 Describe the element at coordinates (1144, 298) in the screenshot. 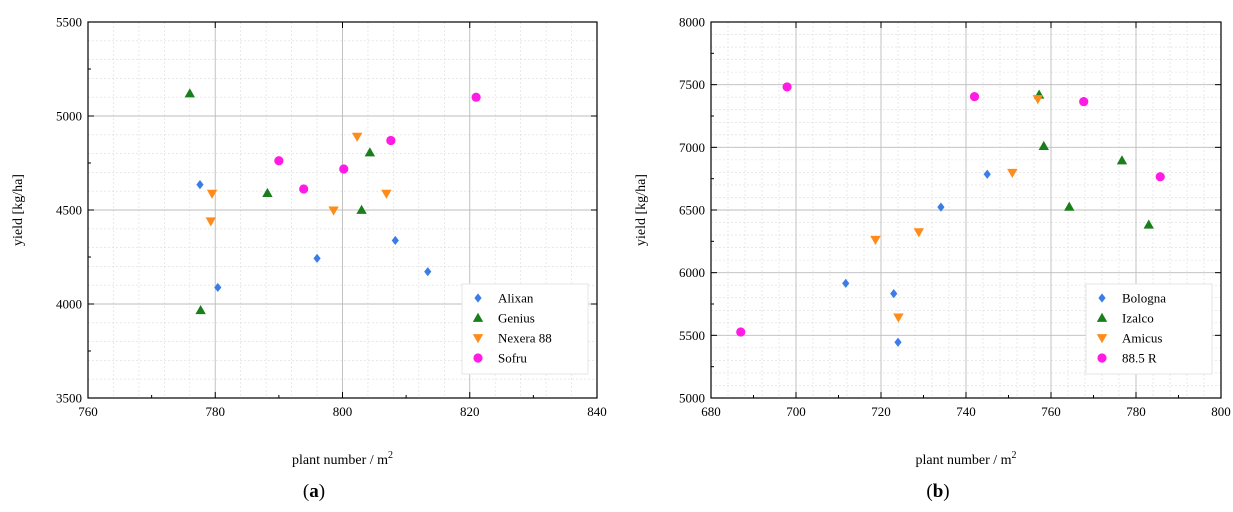

I see `legend-label: Bologna` at that location.